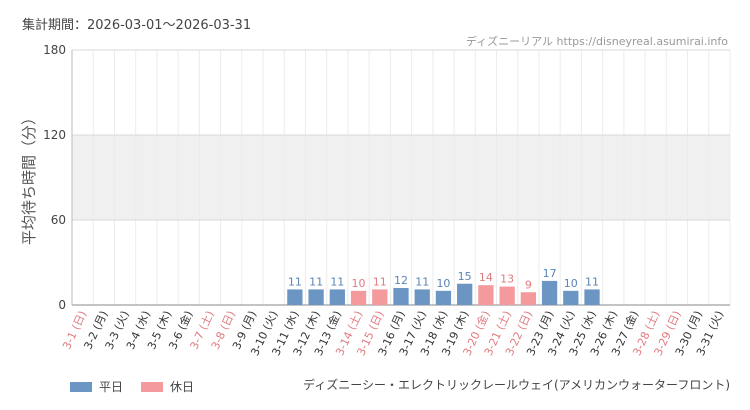 The height and width of the screenshot is (410, 750). Describe the element at coordinates (401, 280) in the screenshot. I see `bar-value-label: 12` at that location.